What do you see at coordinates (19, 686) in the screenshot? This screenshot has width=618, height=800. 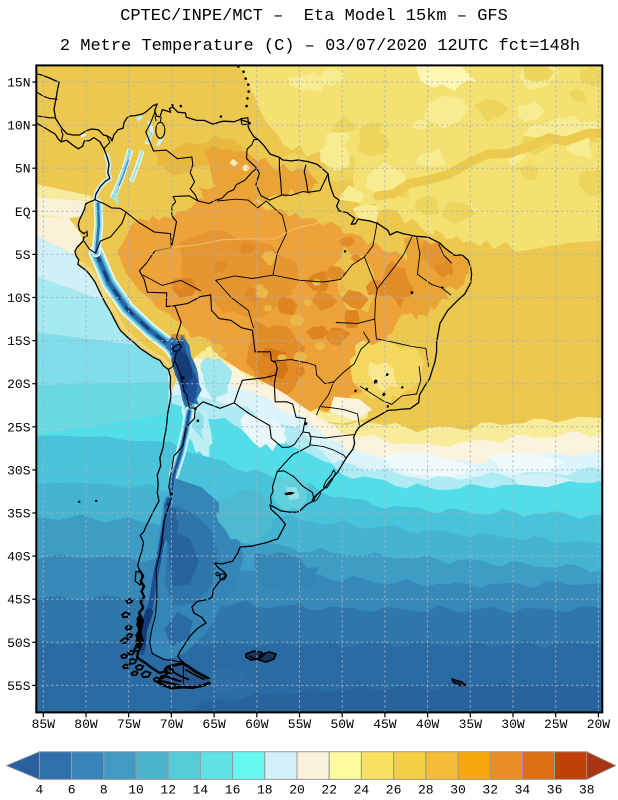 I see `svg-text: 55S` at bounding box center [19, 686].